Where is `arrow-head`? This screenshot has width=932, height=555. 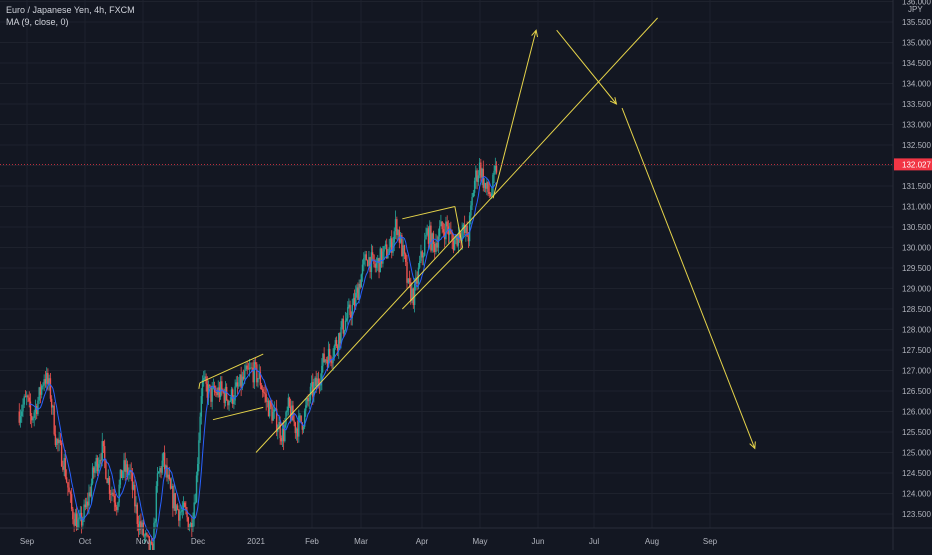
arrow-head is located at coordinates (535, 33).